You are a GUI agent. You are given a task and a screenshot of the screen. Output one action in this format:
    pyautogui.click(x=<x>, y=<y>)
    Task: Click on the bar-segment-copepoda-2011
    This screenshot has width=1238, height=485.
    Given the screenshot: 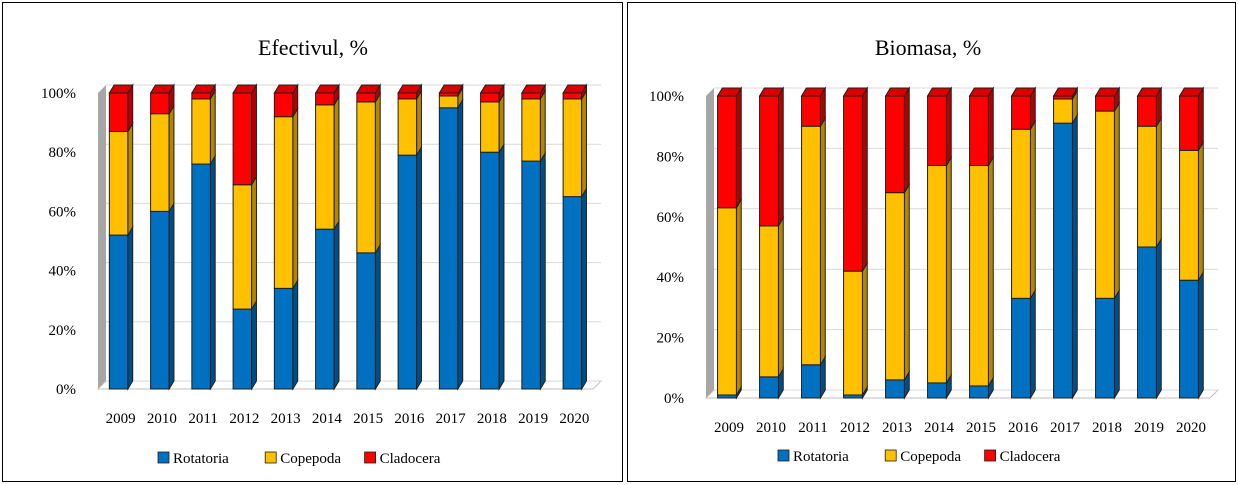 What is the action you would take?
    pyautogui.click(x=813, y=241)
    